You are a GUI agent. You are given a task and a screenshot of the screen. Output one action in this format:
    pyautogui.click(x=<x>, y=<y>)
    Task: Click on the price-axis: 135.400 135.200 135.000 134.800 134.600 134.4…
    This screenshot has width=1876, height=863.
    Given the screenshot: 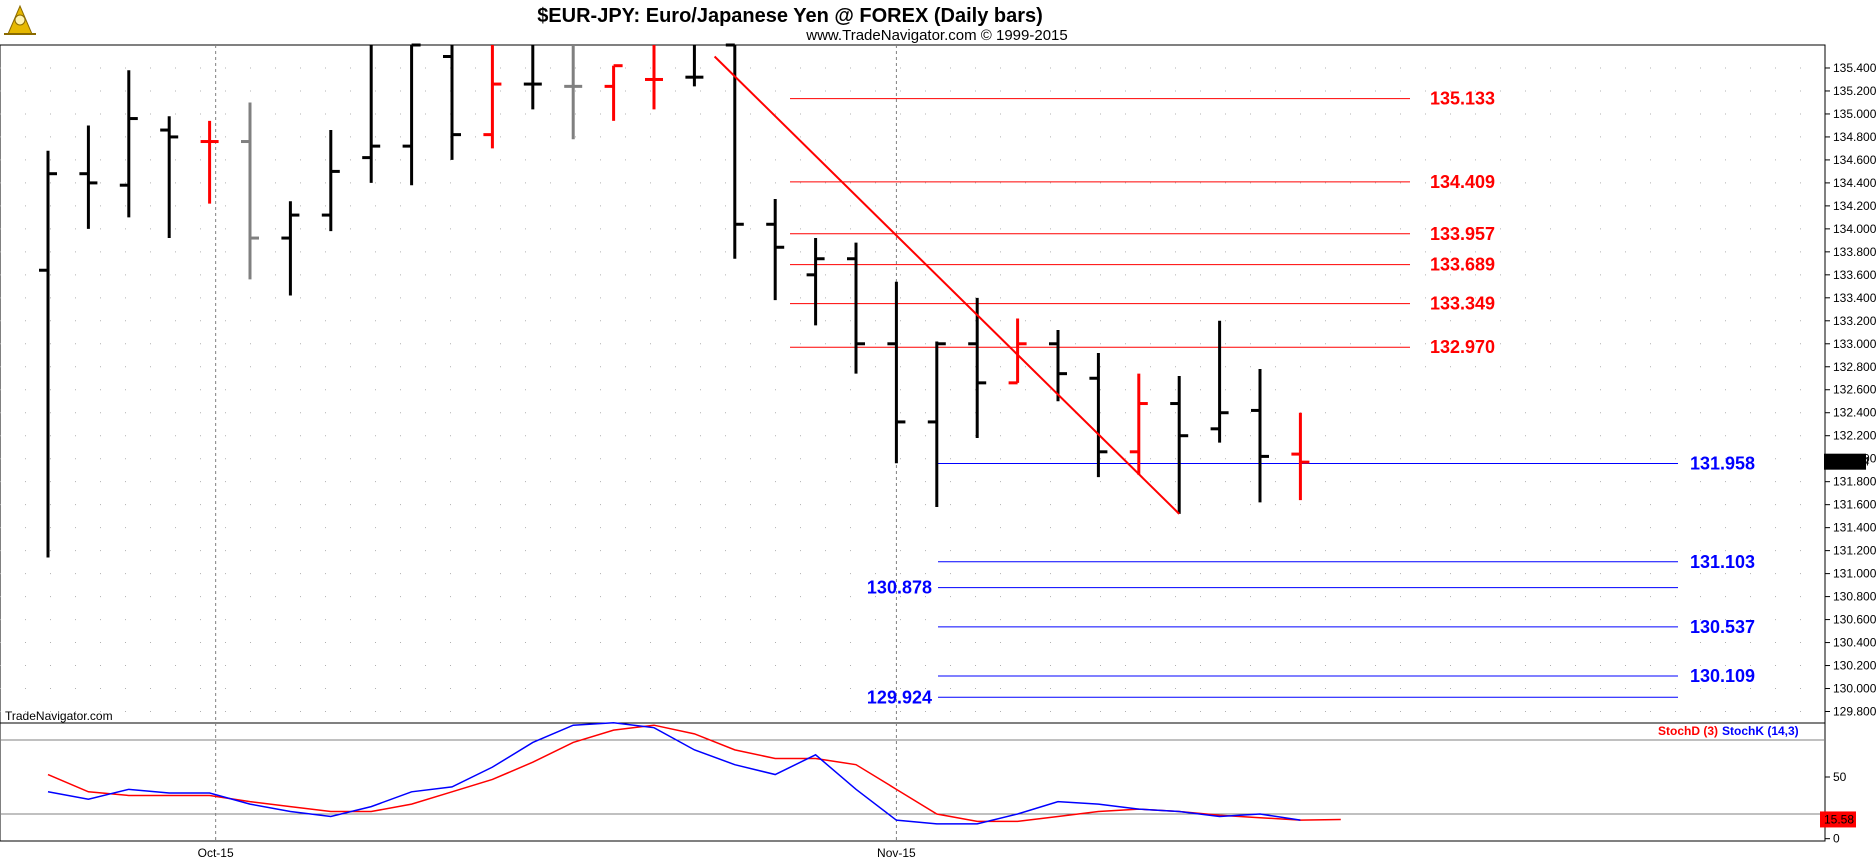 What is the action you would take?
    pyautogui.click(x=1850, y=390)
    